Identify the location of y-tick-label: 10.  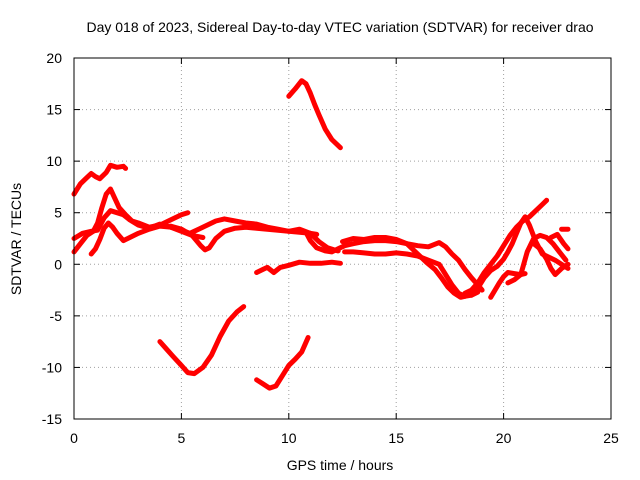
(54, 161).